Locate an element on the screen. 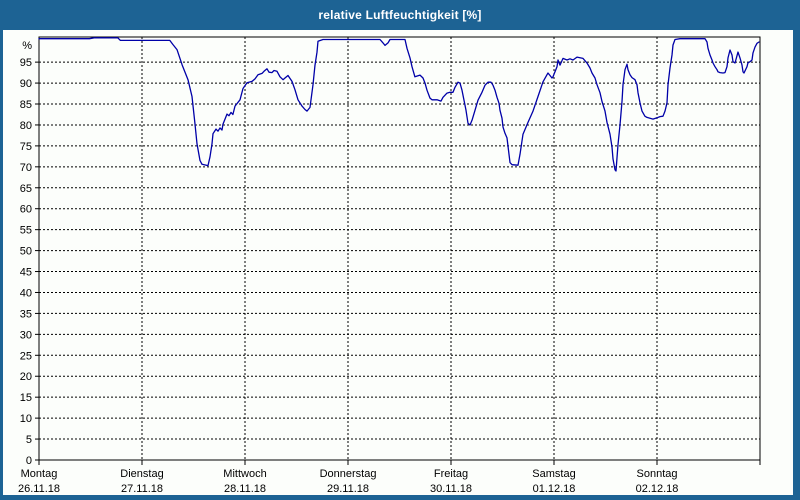  window-title-bar: relative Luftfeuchtigkeit [%] is located at coordinates (400, 15).